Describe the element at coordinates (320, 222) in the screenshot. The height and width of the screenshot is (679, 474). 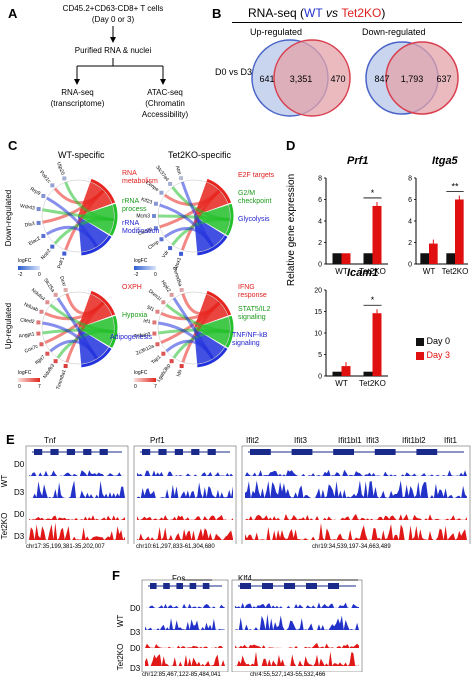
I see `y-tick-label: 4` at that location.